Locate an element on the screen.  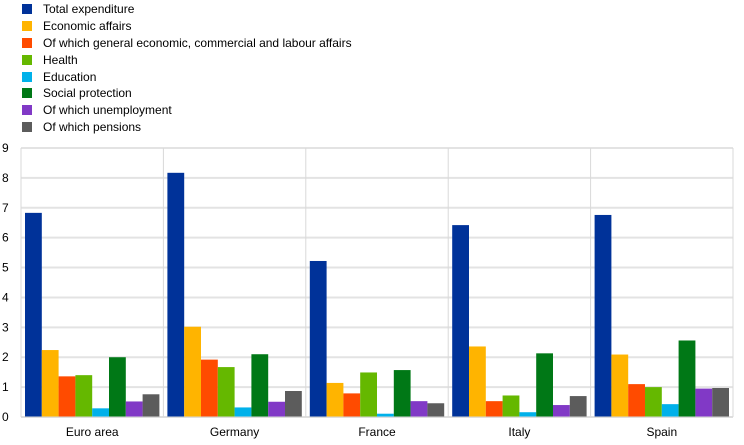
x-tick-label: Euro area is located at coordinates (92, 432).